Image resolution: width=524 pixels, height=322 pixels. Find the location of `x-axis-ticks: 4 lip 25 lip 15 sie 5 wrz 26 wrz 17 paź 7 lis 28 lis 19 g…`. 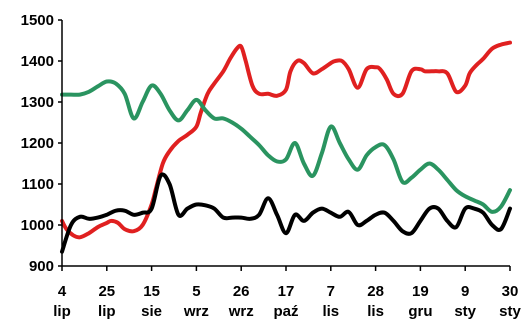

x-axis-ticks: 4 lip 25 lip 15 sie 5 wrz 26 wrz 17 paź 7 lis 28 lis 19 g… is located at coordinates (287, 293).